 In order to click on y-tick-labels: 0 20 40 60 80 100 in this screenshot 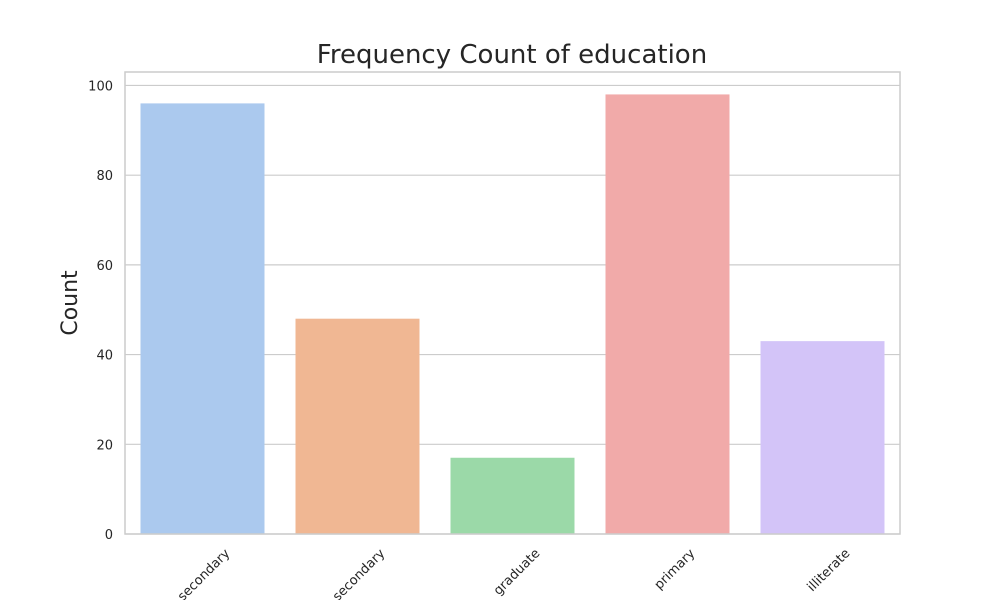, I will do `click(100, 311)`.